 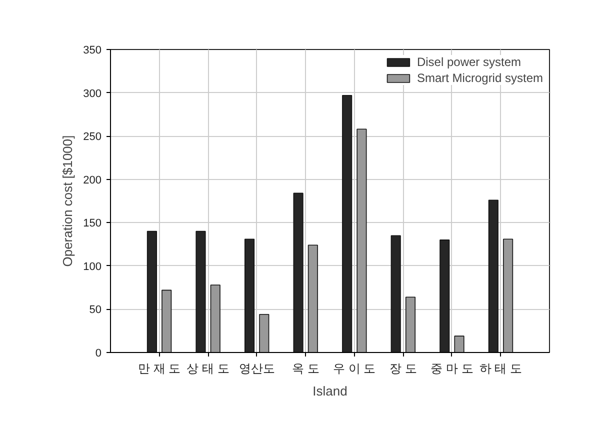 What do you see at coordinates (92, 266) in the screenshot?
I see `y-tick-label: 100` at bounding box center [92, 266].